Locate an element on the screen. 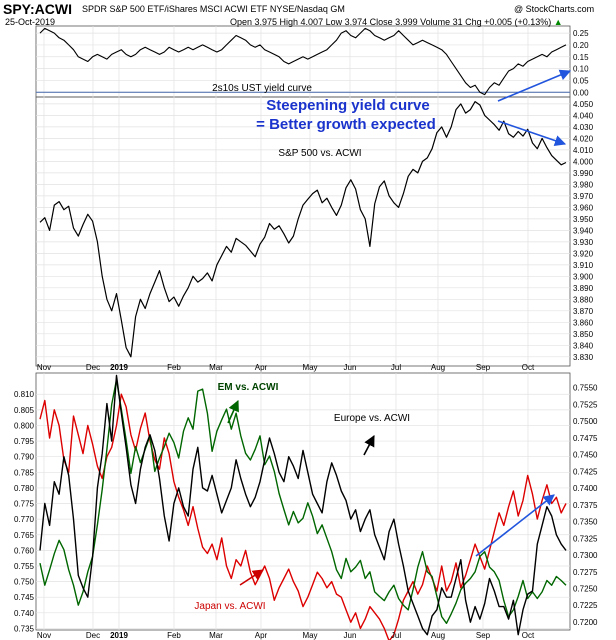 Image resolution: width=616 pixels, height=640 pixels. left-axis-tick-label: 0.745 is located at coordinates (24, 597).